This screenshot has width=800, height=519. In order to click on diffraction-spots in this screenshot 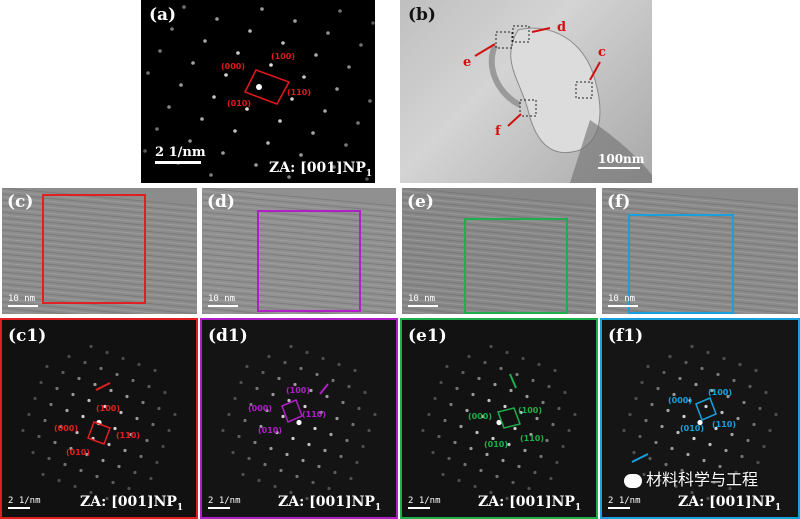, I will do `click(259, 93)`.